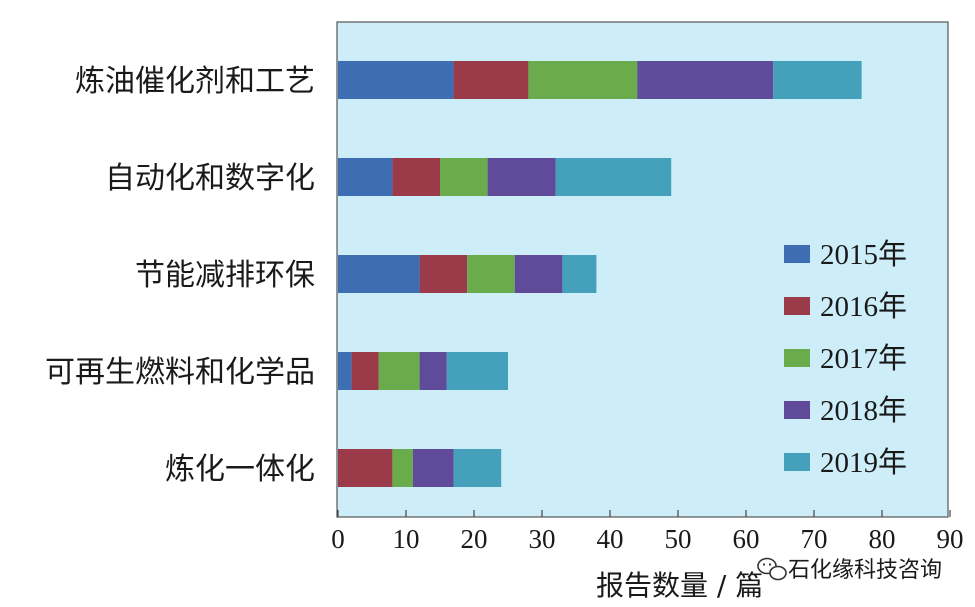  I want to click on wechat-icon, so click(772, 569).